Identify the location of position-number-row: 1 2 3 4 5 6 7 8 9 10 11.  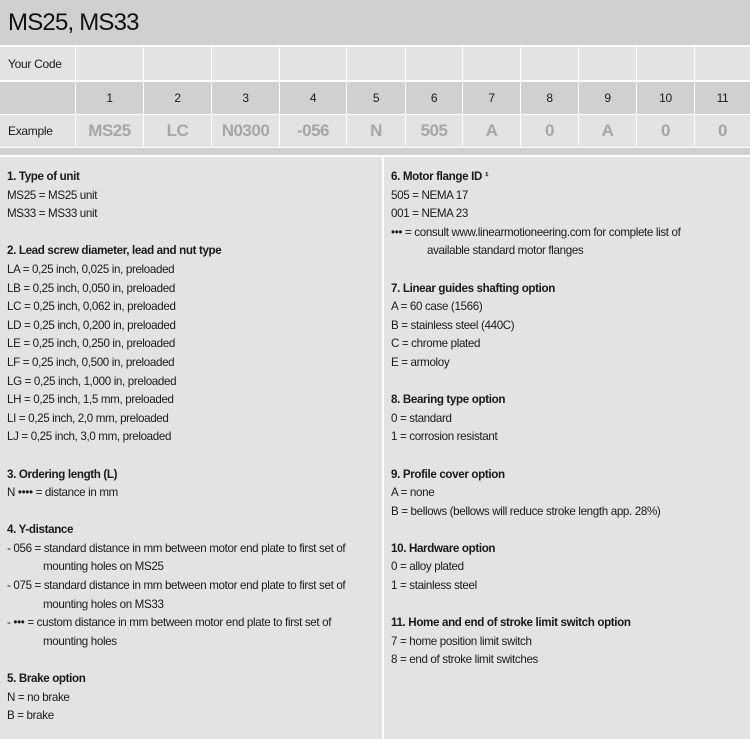
(375, 98).